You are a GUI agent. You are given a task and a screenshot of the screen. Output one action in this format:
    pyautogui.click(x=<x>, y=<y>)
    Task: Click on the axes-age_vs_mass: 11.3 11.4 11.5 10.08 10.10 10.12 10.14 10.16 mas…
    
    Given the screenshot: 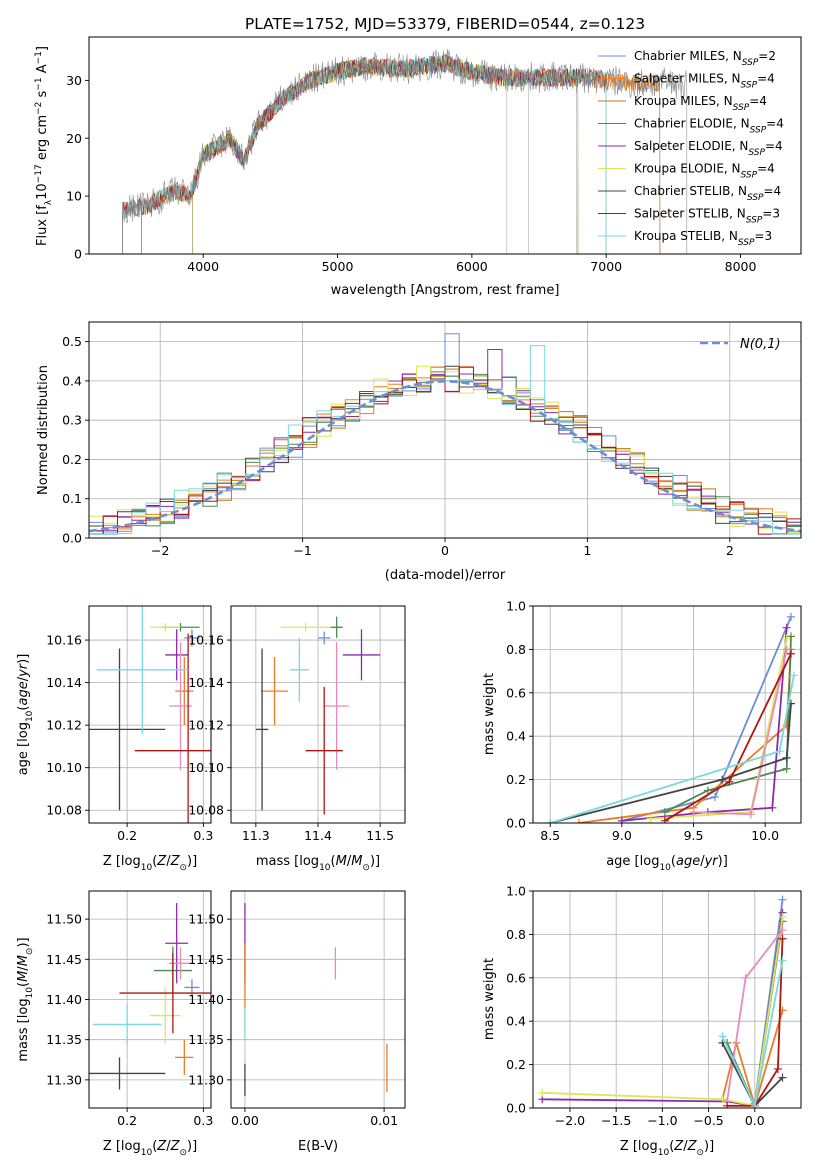 What is the action you would take?
    pyautogui.click(x=297, y=739)
    